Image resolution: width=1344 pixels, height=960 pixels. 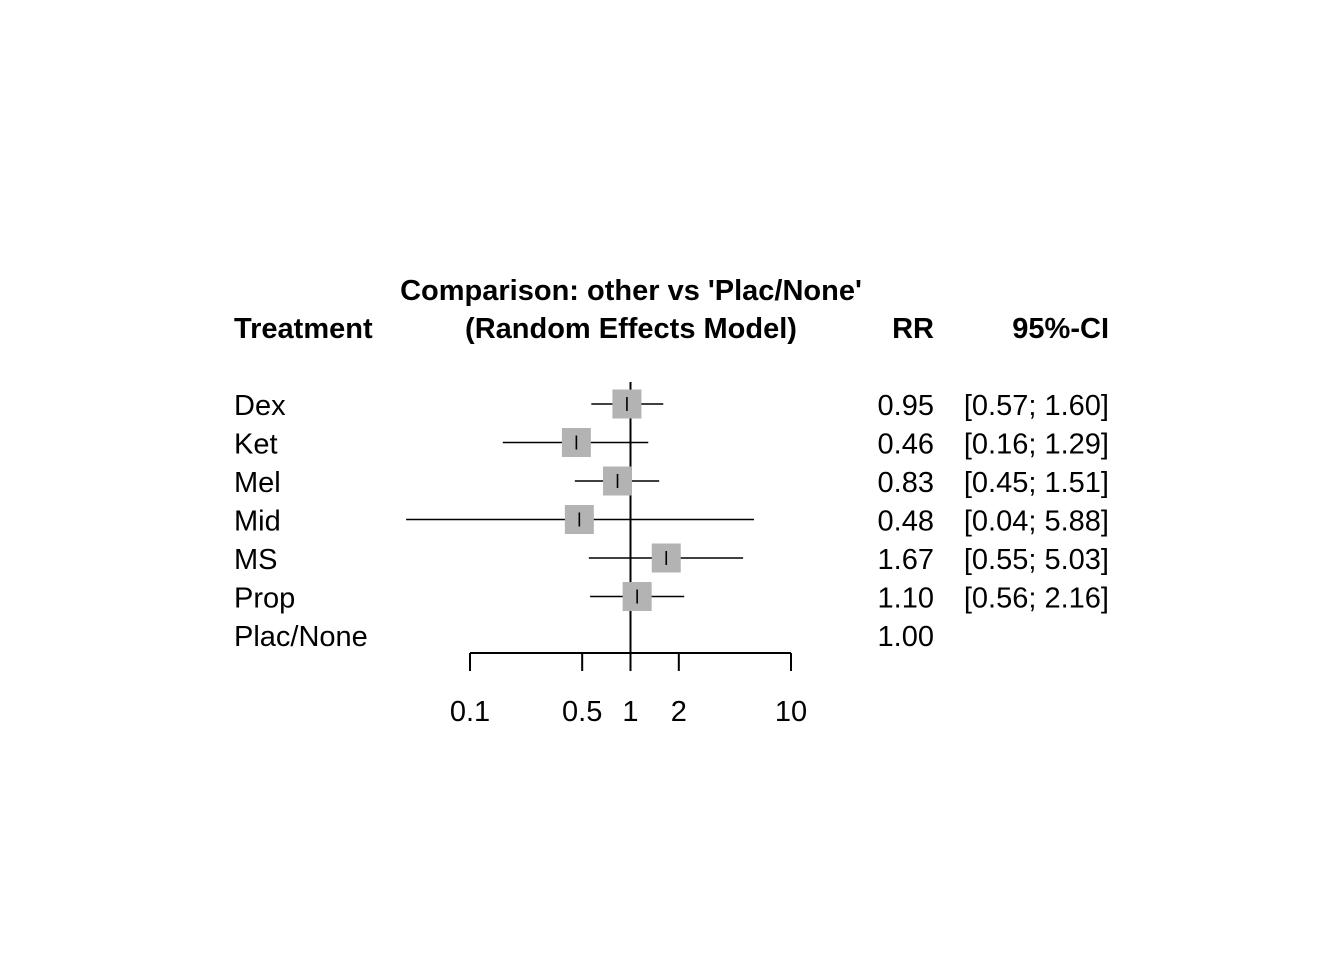 I want to click on treatment-label-mel: Mel, so click(x=257, y=483).